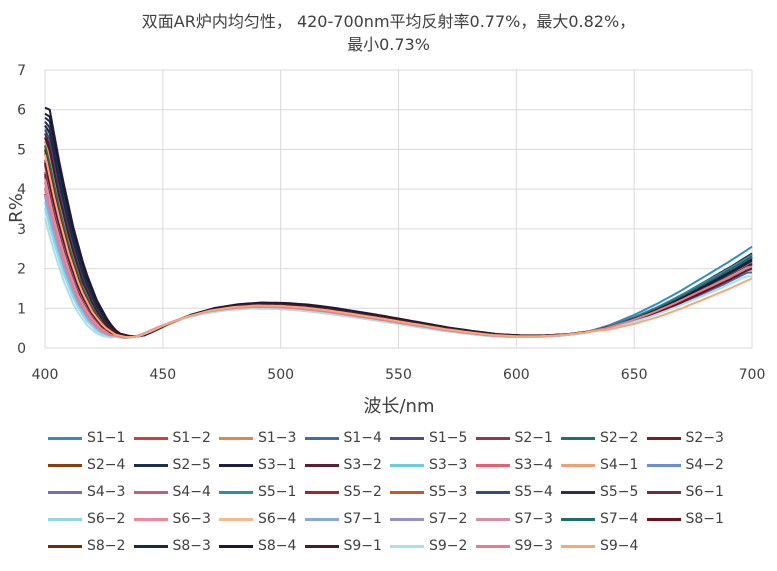  Describe the element at coordinates (398, 406) in the screenshot. I see `x-axis-label: 波长/nm` at that location.